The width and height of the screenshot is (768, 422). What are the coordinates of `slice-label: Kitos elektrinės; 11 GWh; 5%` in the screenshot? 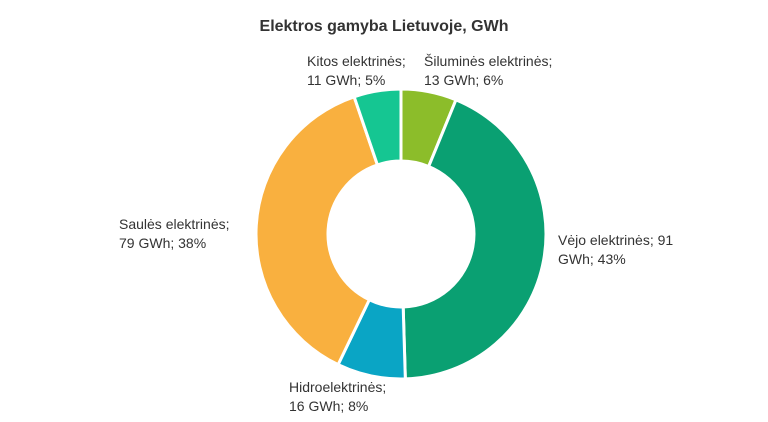 It's located at (356, 70).